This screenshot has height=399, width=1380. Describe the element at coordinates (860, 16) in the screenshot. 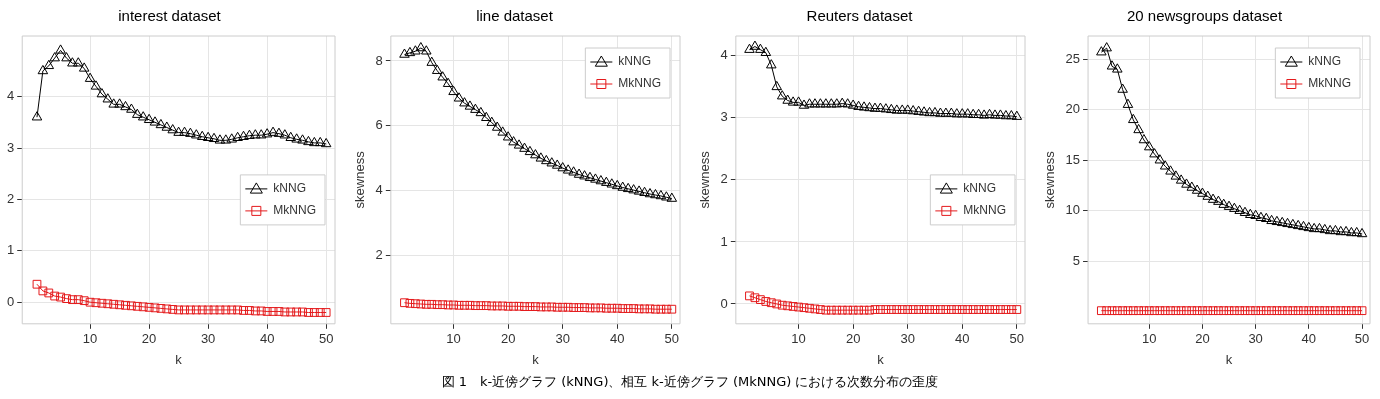

I see `chart-title: Reuters dataset` at that location.